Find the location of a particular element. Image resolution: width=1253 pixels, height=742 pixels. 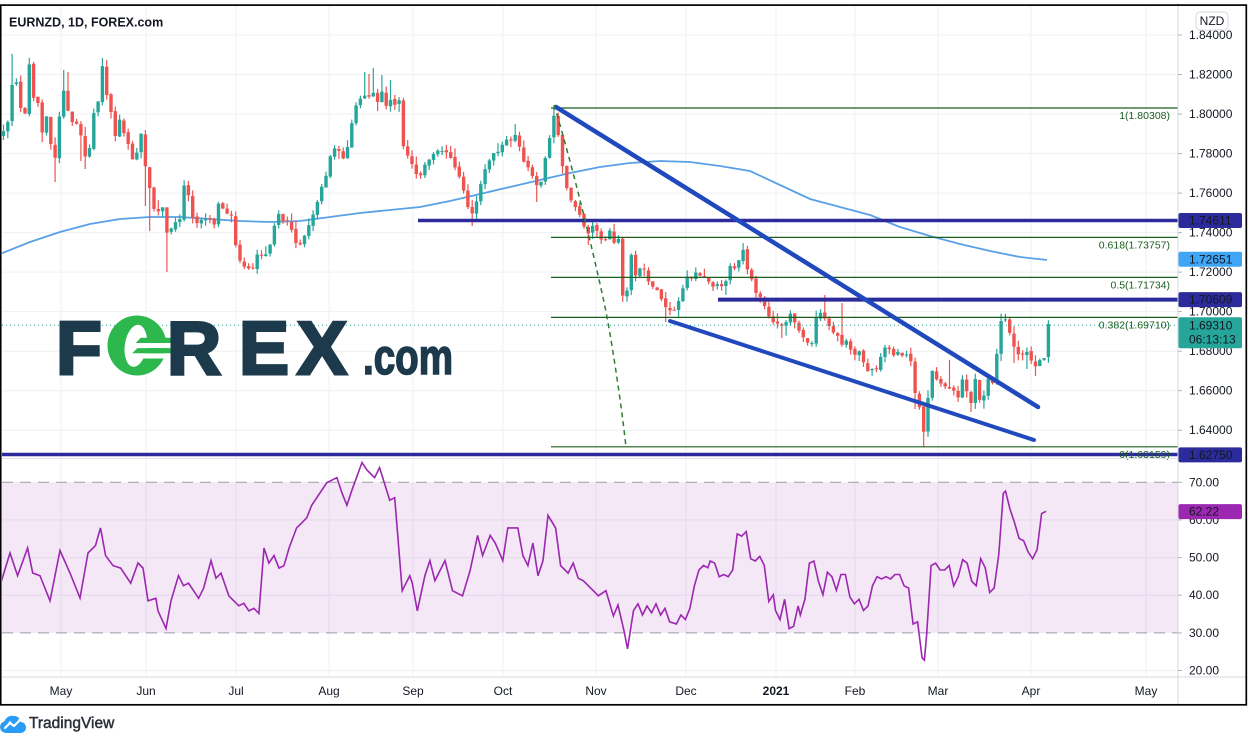

svg-text: Dec is located at coordinates (685, 691).